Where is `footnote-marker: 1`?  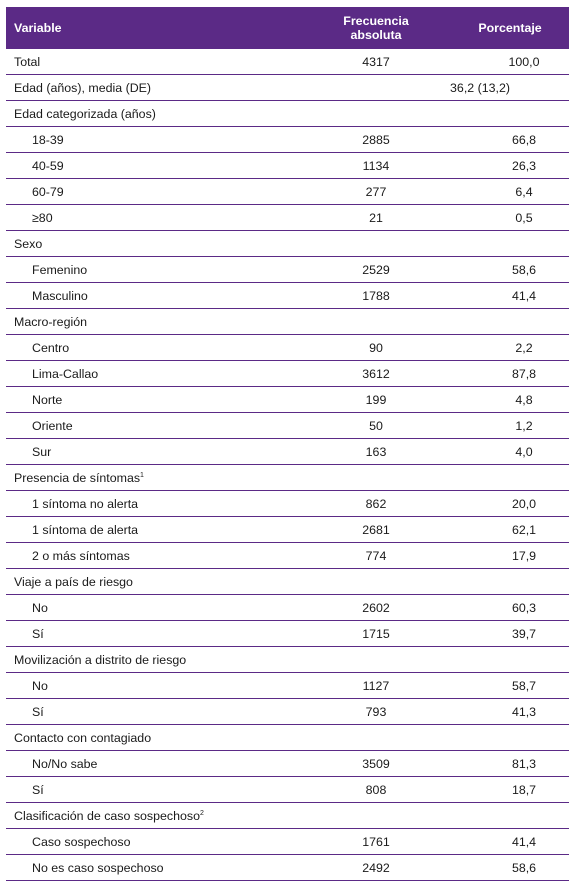
footnote-marker: 1 is located at coordinates (142, 475).